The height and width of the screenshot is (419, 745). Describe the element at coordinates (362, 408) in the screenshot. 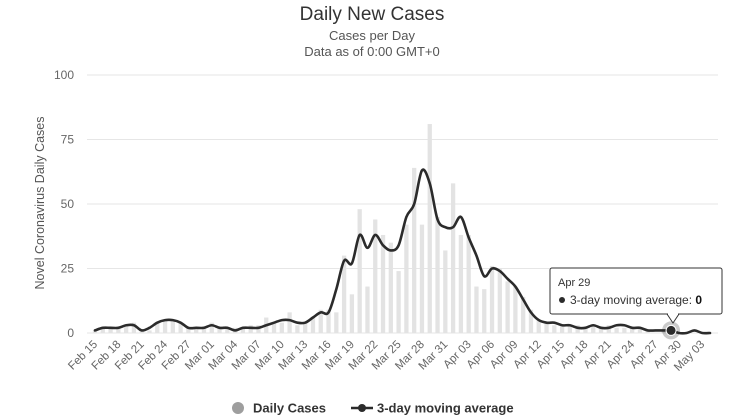

I see `legend-moving-average-marker-icon` at that location.